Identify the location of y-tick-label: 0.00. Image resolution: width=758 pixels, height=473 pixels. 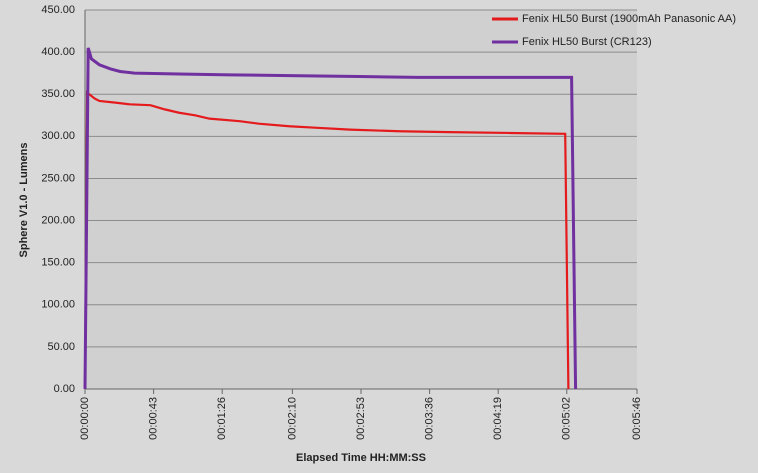
(64, 389).